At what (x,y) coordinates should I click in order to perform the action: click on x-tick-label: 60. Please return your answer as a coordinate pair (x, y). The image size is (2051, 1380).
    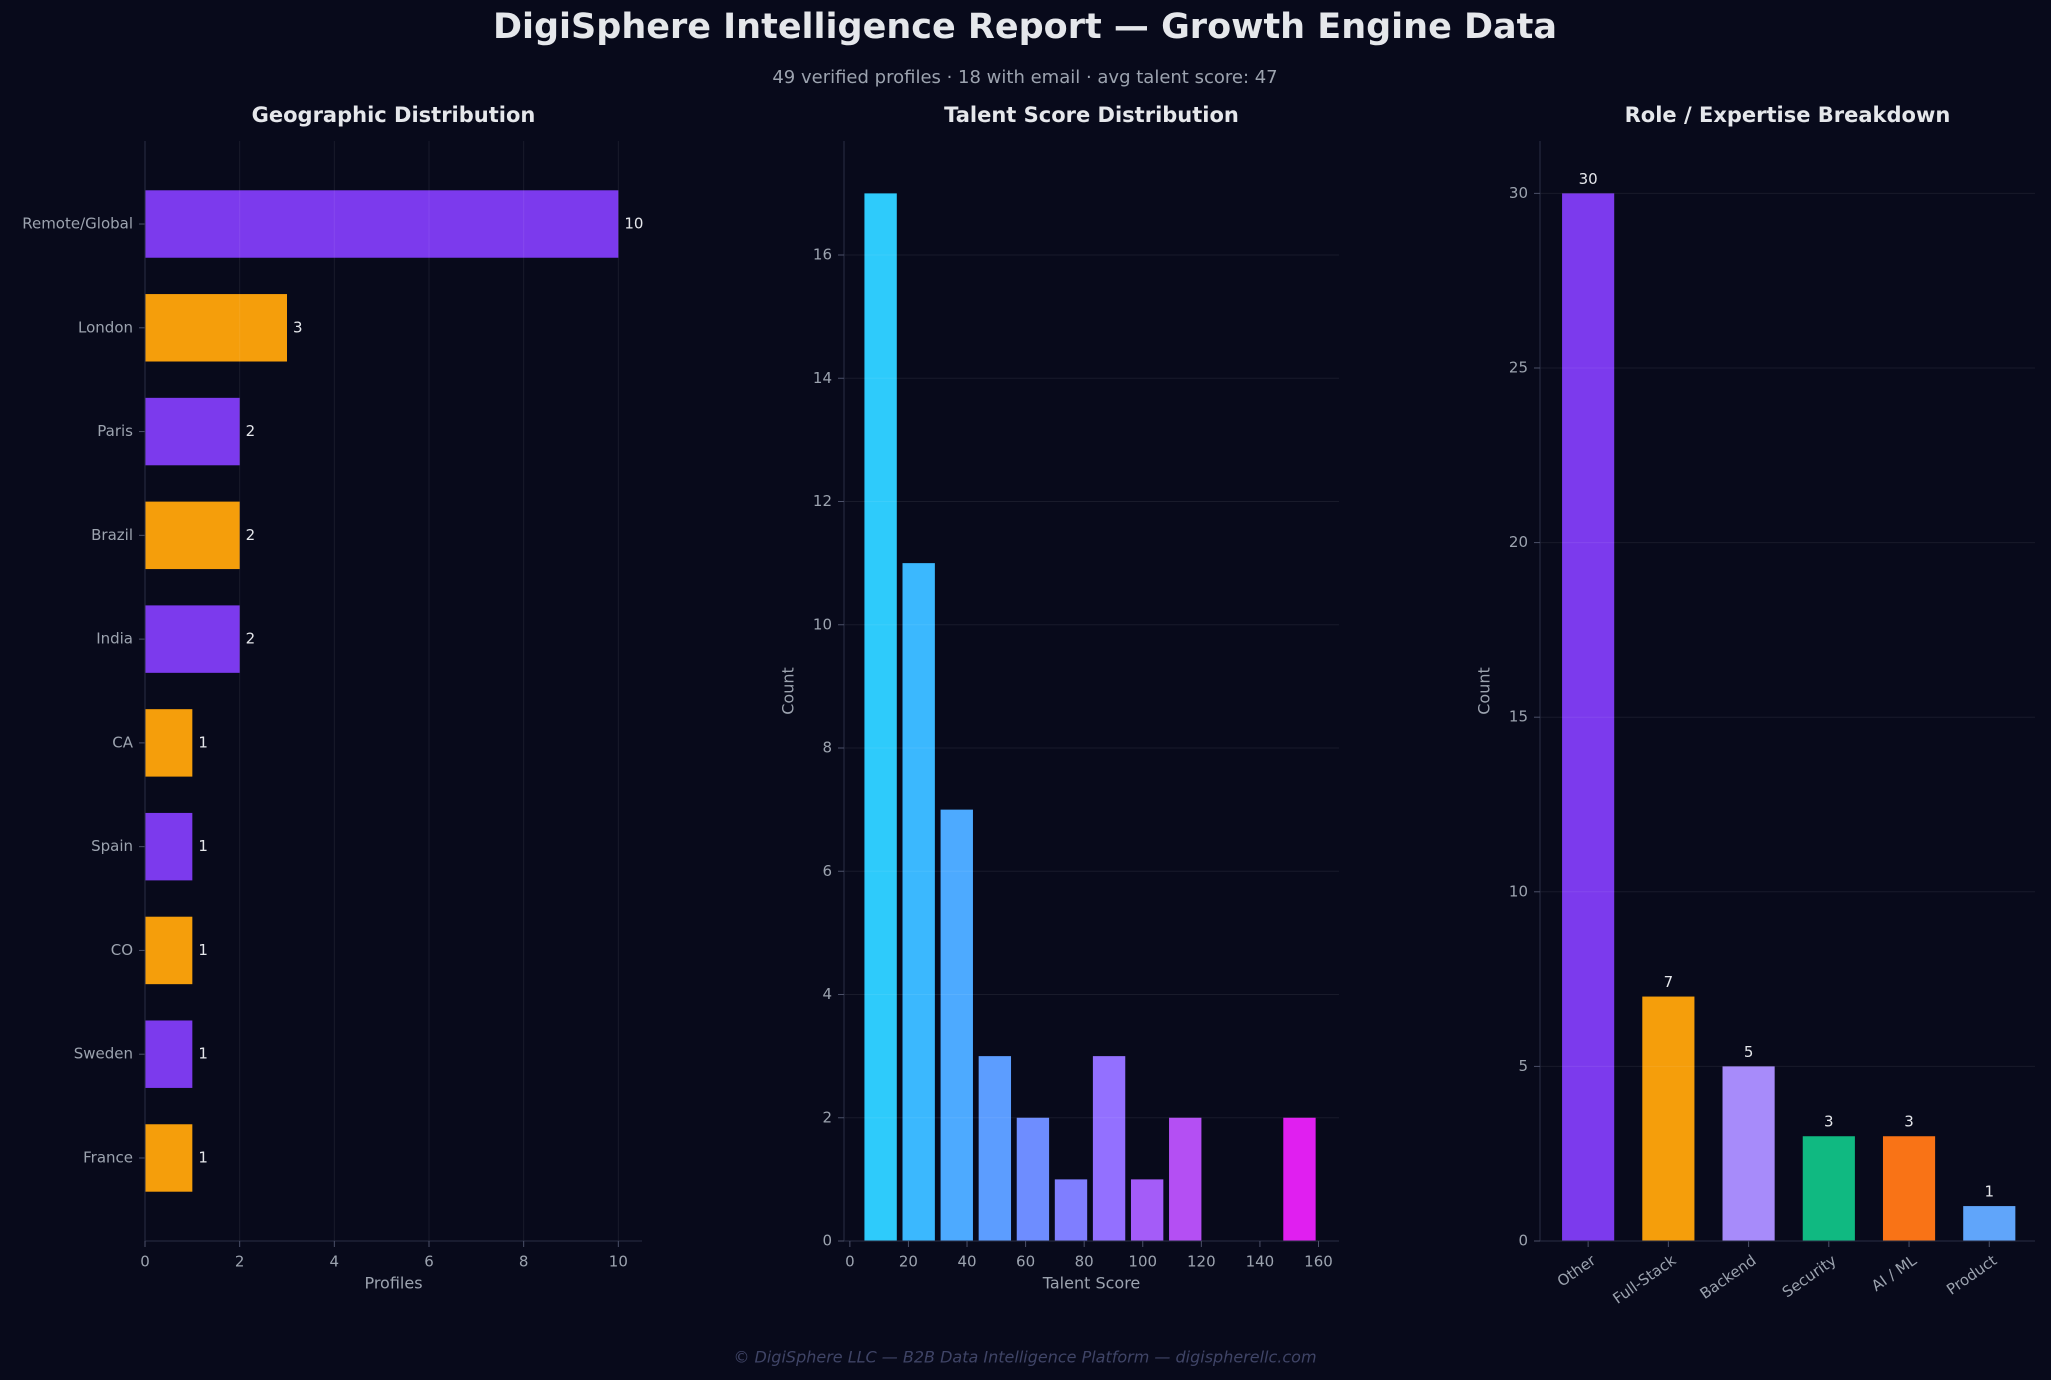
    Looking at the image, I should click on (1025, 1262).